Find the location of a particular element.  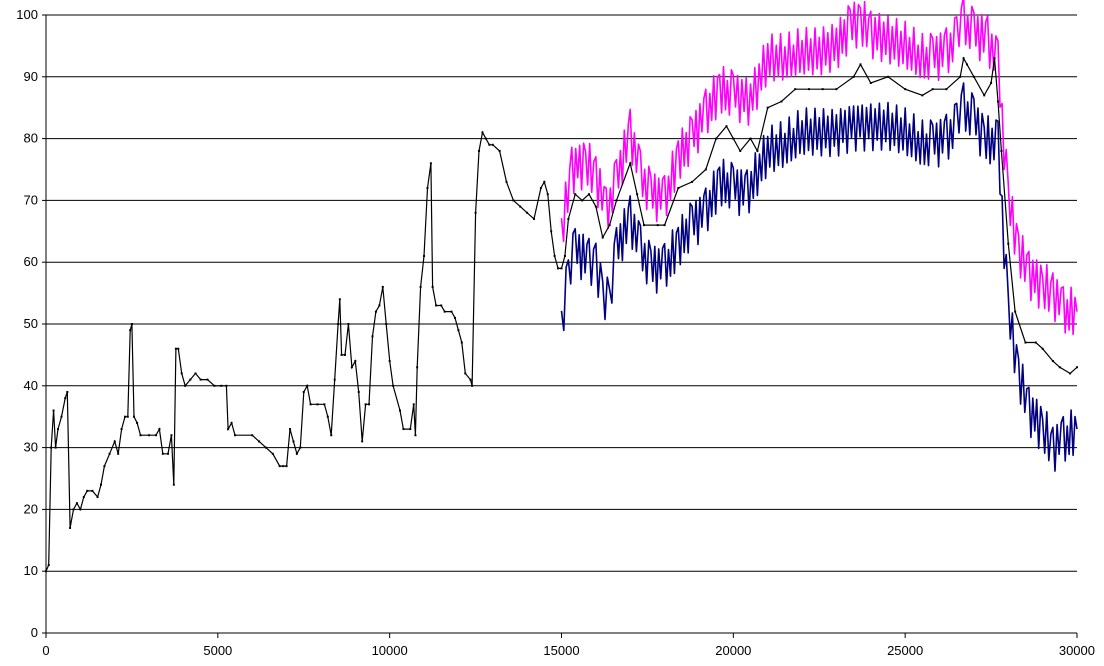

y-tick-label: 70 is located at coordinates (31, 199).